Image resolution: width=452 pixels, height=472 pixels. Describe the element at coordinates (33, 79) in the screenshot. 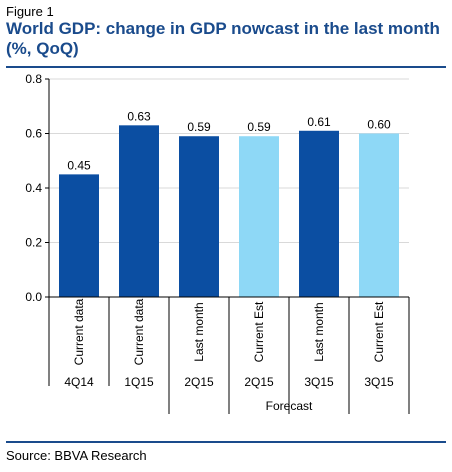

I see `y-tick-label: 0.8` at that location.